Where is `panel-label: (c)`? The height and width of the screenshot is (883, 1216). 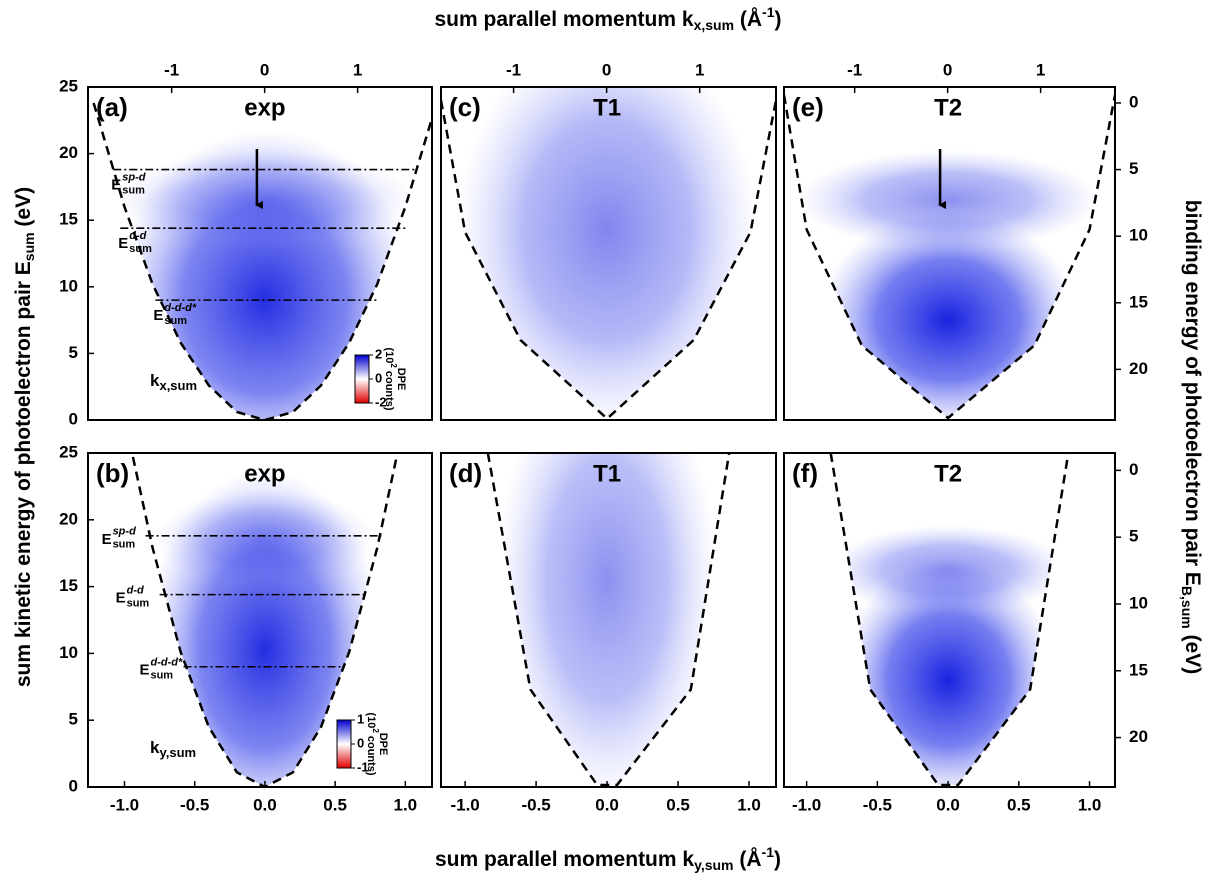 panel-label: (c) is located at coordinates (465, 107).